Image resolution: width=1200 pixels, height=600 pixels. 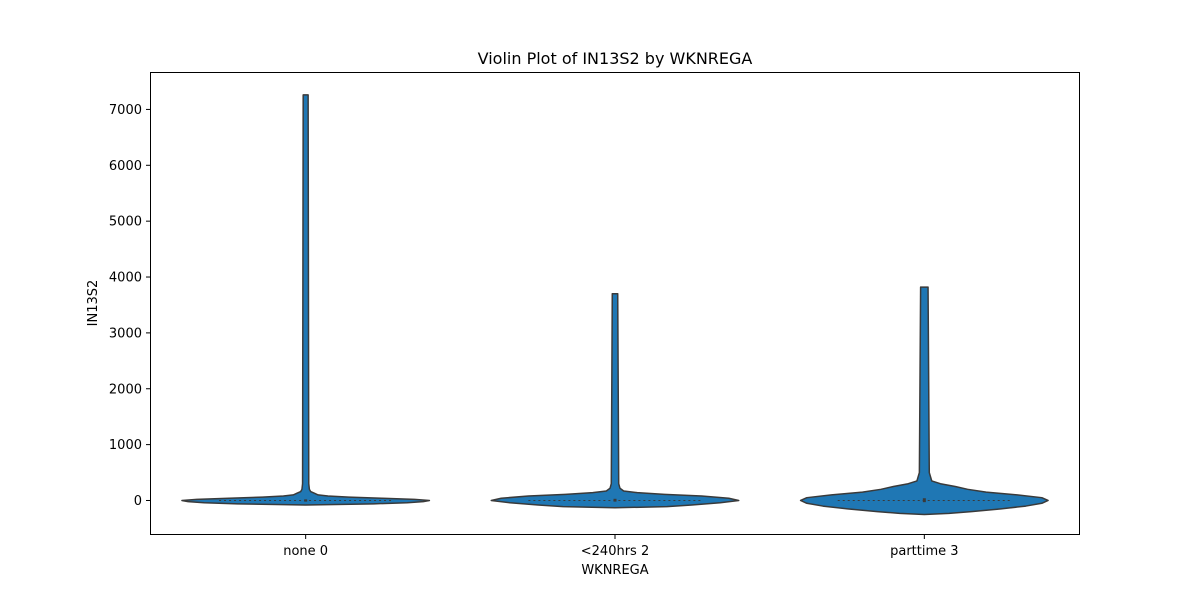 What do you see at coordinates (125, 166) in the screenshot?
I see `y-tick-label: 6000` at bounding box center [125, 166].